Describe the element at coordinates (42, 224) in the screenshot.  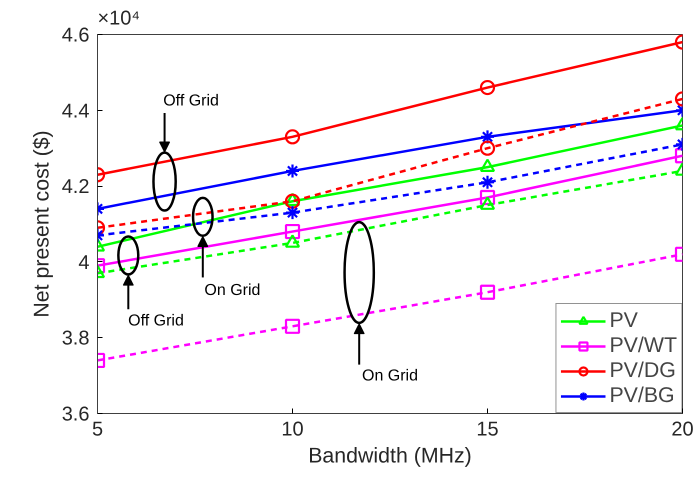
I see `y-axis-title: Net present cost ($)` at that location.